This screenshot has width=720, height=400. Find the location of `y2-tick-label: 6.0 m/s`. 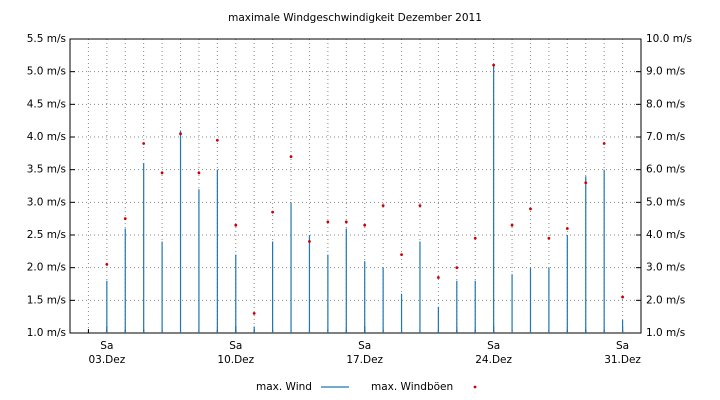

y2-tick-label: 6.0 m/s is located at coordinates (665, 170).